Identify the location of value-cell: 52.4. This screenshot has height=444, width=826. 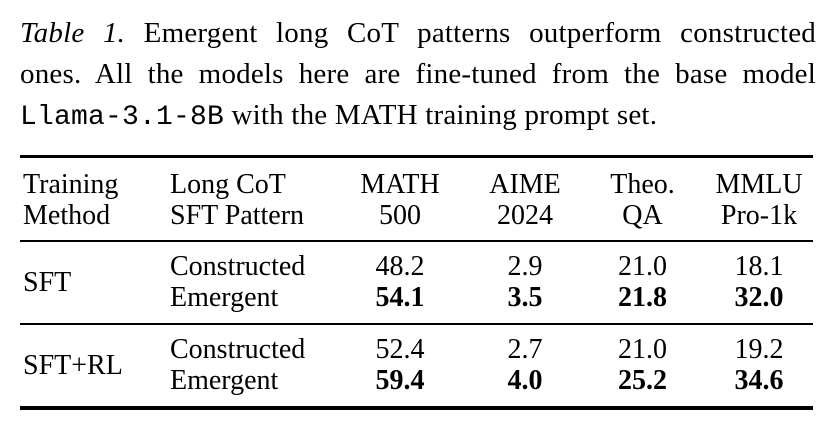
(400, 349).